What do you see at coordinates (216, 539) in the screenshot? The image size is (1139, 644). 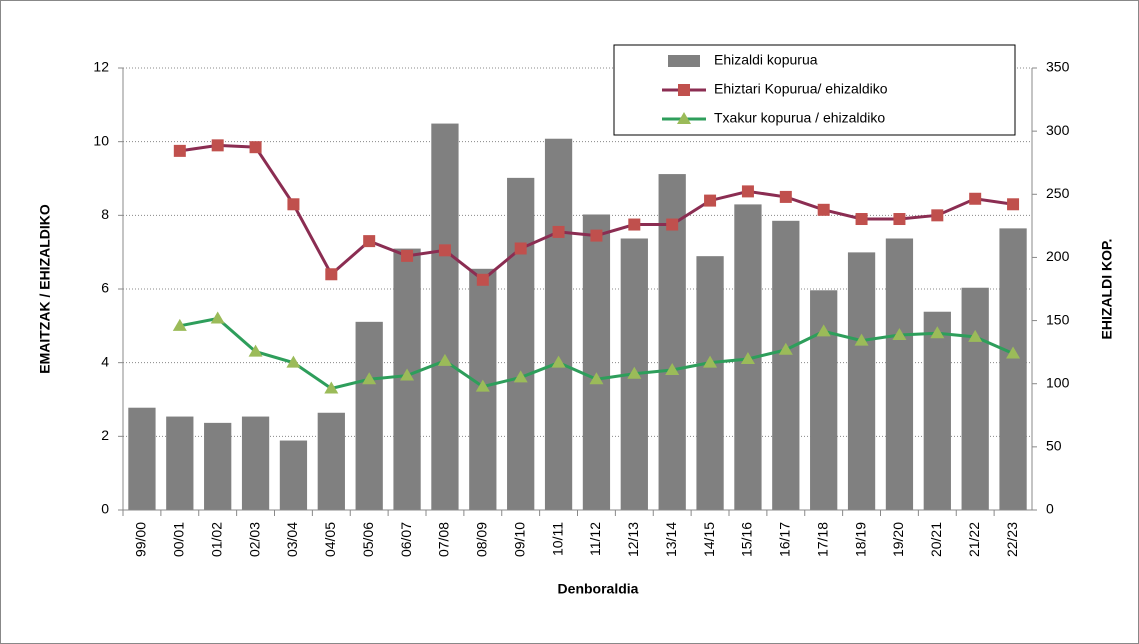 I see `x-tick-label: 01/02` at bounding box center [216, 539].